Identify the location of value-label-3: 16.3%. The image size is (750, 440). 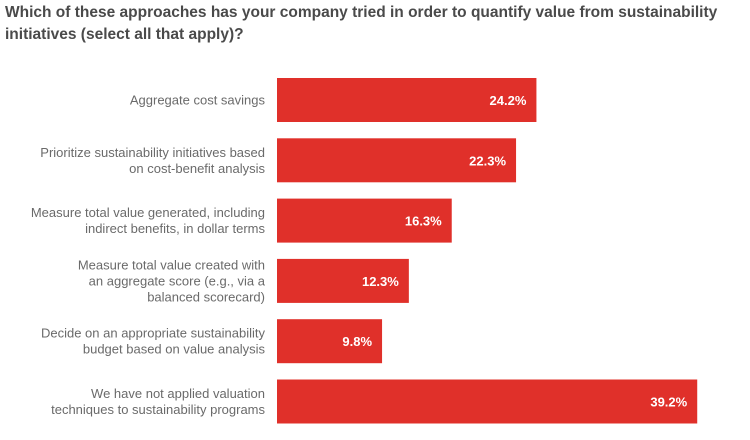
(423, 221).